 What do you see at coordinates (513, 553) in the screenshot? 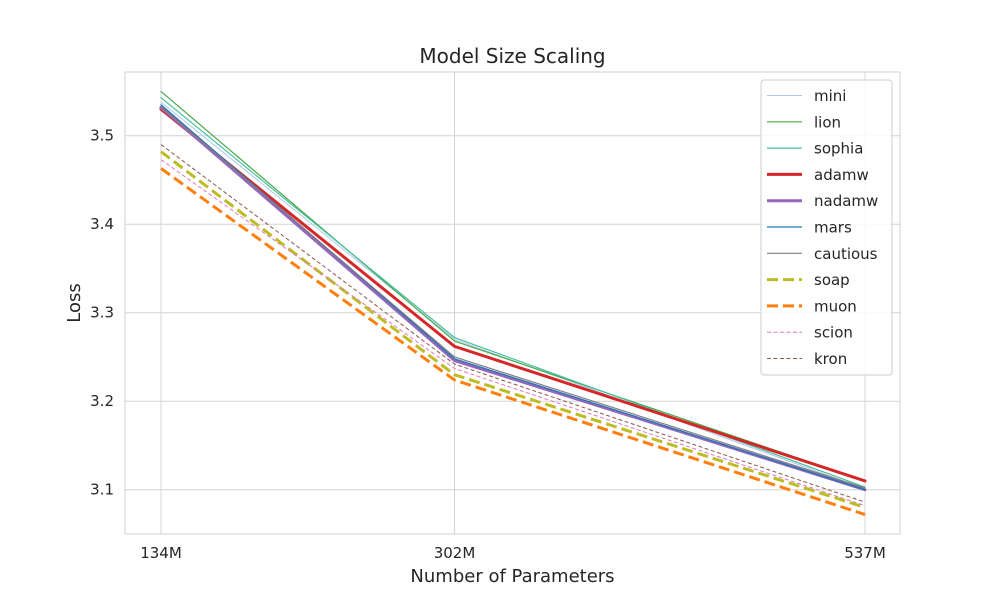
I see `x-axis-ticks: 134M 302M 537M` at bounding box center [513, 553].